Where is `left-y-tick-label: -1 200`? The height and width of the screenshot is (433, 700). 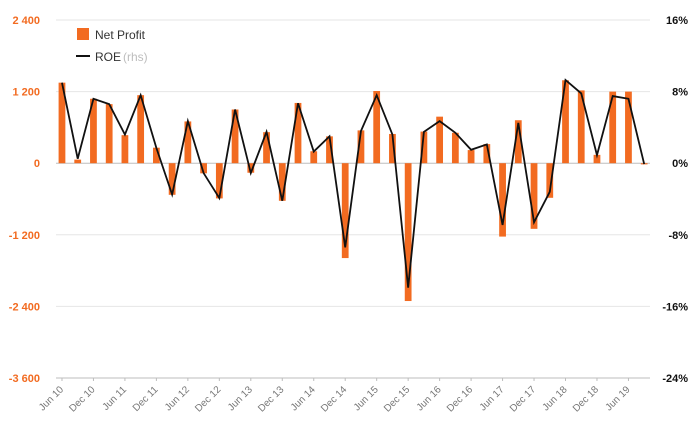 left-y-tick-label: -1 200 is located at coordinates (24, 236).